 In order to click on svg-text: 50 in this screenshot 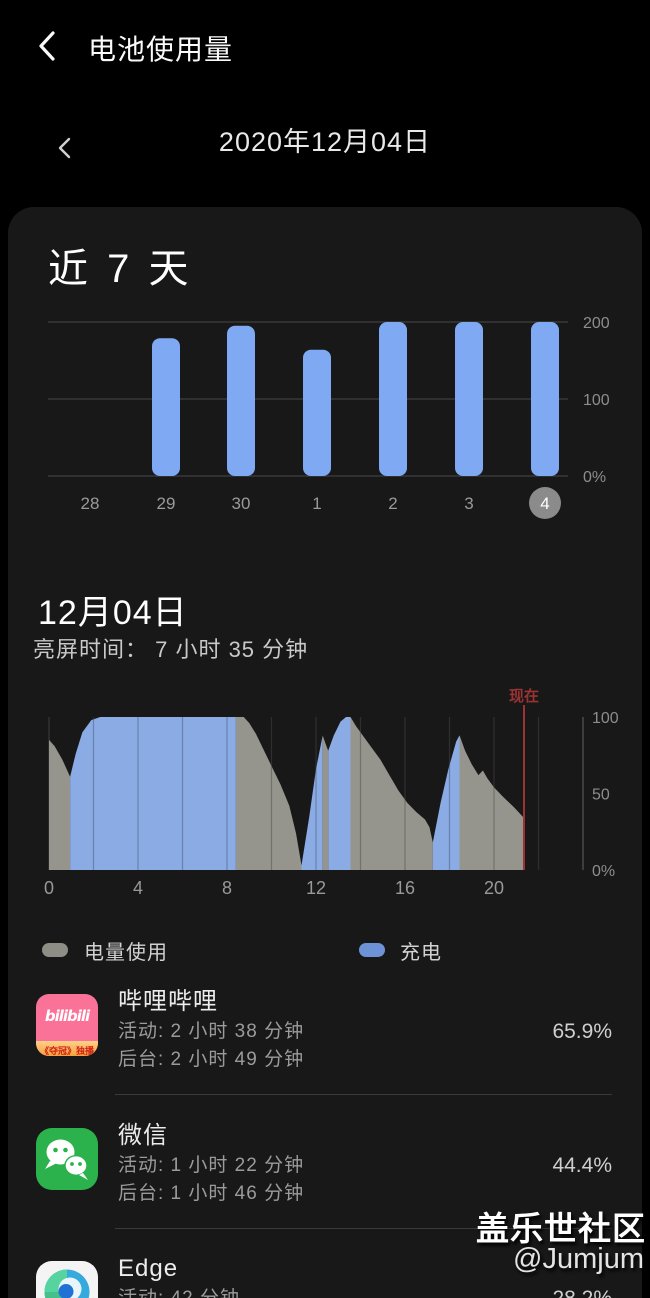, I will do `click(601, 795)`.